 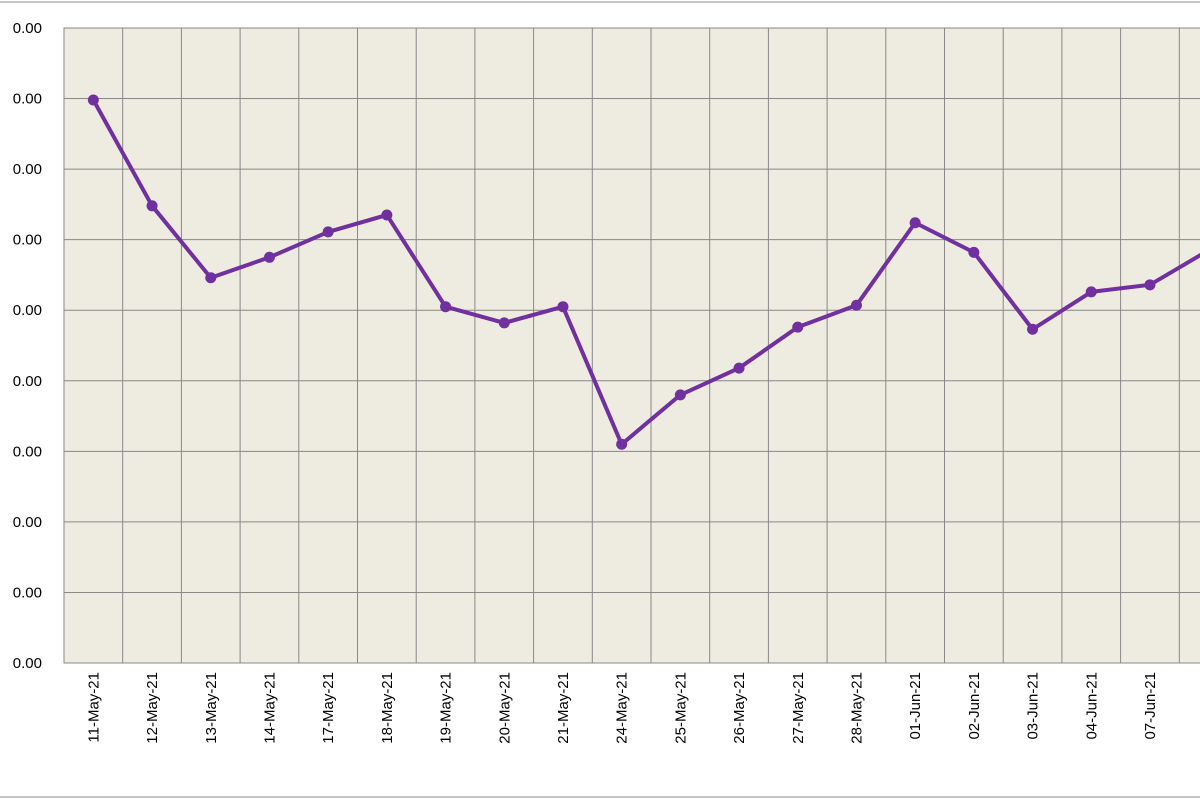 I want to click on x-tick-label: 02-Jun-21, so click(x=974, y=706).